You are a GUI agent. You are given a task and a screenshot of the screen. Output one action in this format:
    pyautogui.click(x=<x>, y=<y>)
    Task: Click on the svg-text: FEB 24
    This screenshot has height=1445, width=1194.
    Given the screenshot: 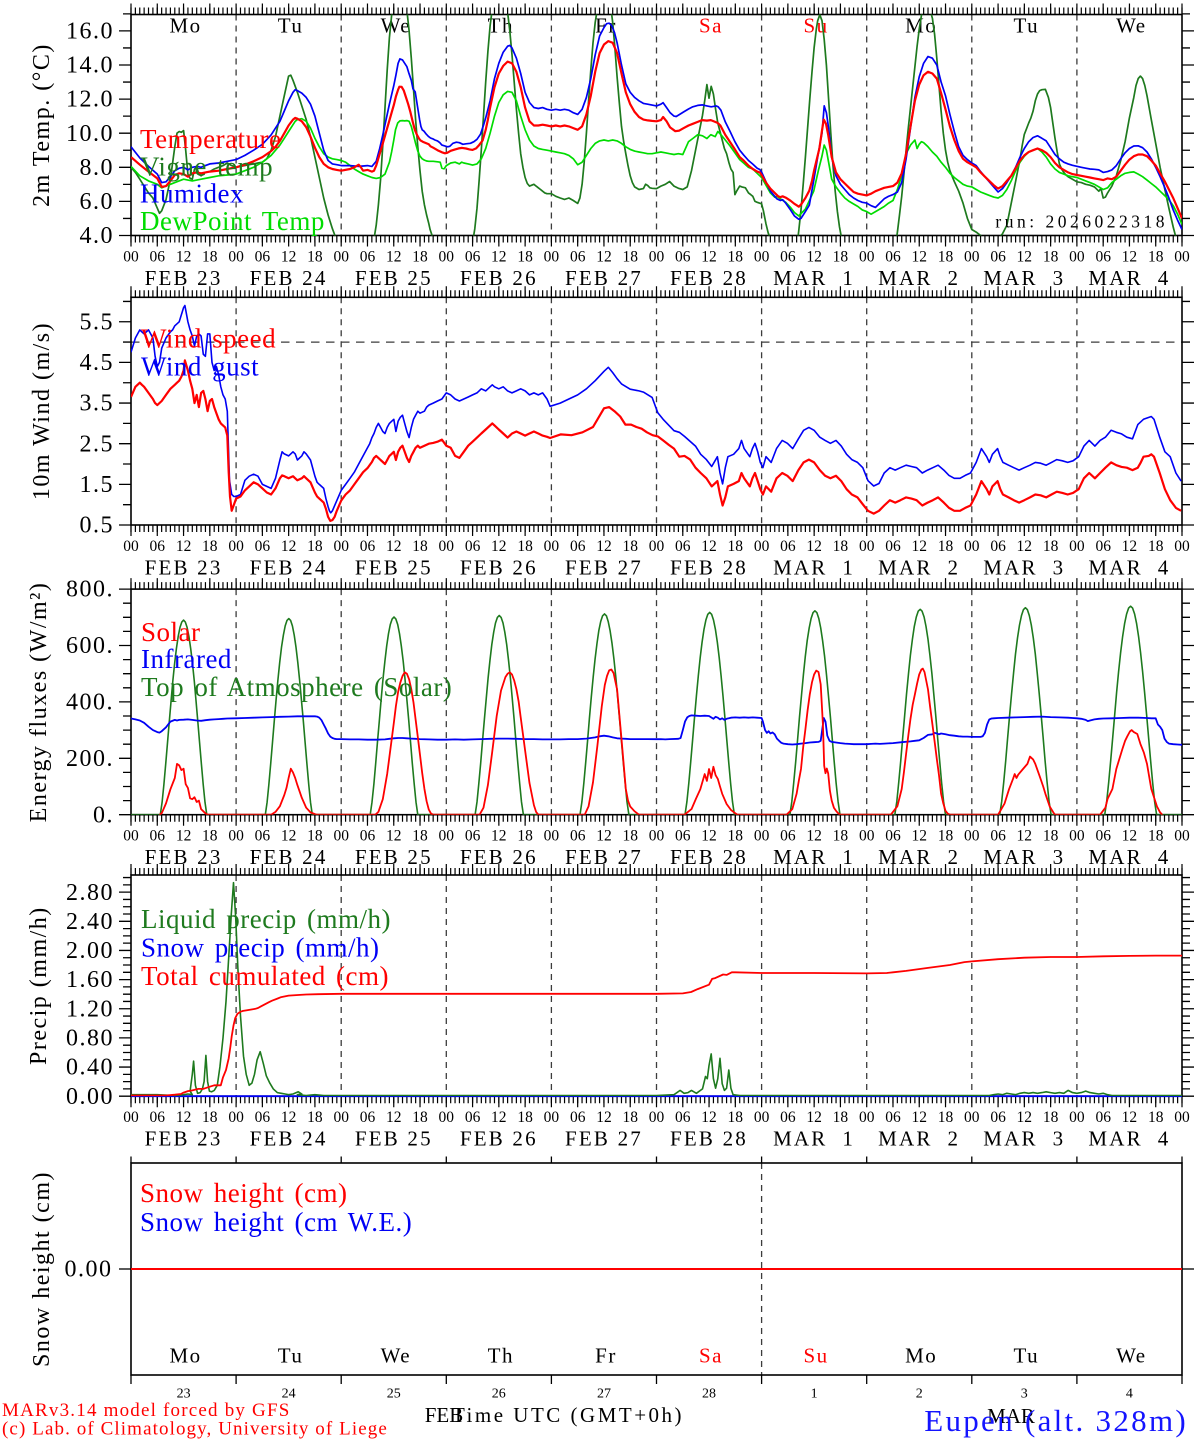 What is the action you would take?
    pyautogui.click(x=289, y=568)
    